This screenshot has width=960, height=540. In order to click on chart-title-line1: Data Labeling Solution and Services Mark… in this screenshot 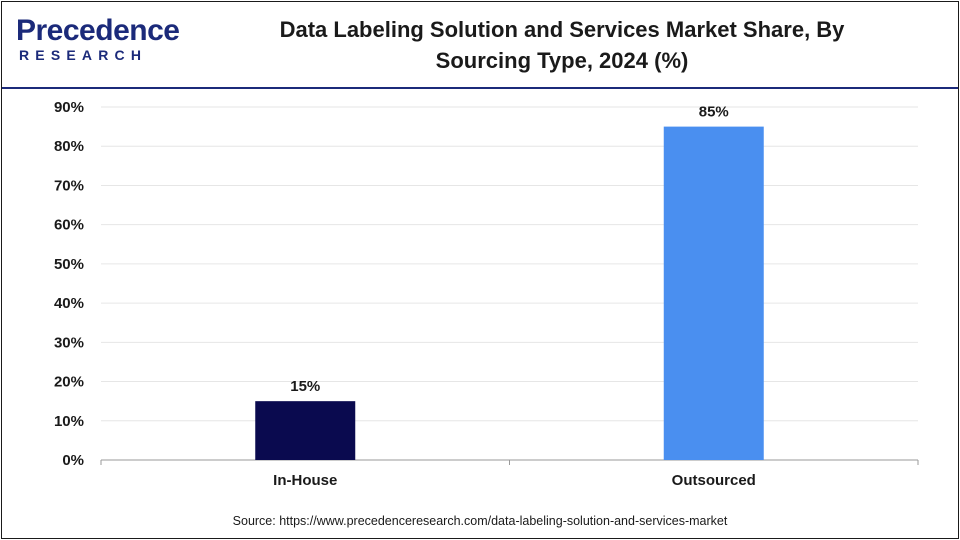, I will do `click(562, 29)`.